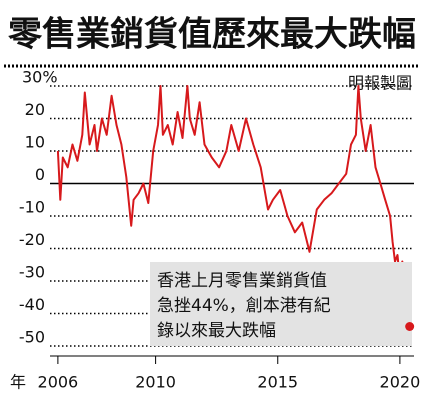 The image size is (424, 404). I want to click on x-axis-label: 年, so click(18, 382).